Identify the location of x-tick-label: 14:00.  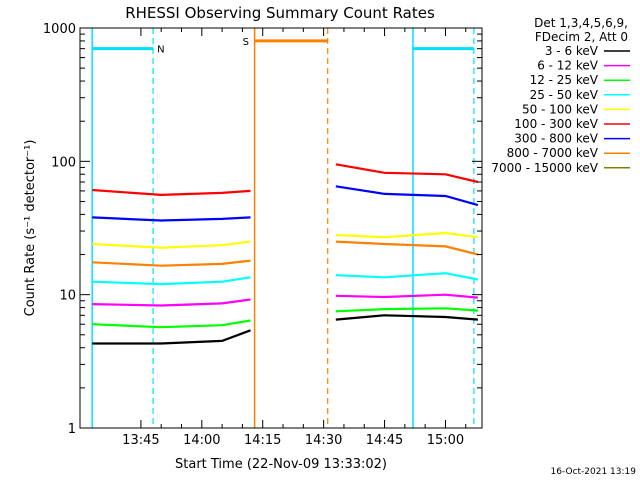
(201, 440).